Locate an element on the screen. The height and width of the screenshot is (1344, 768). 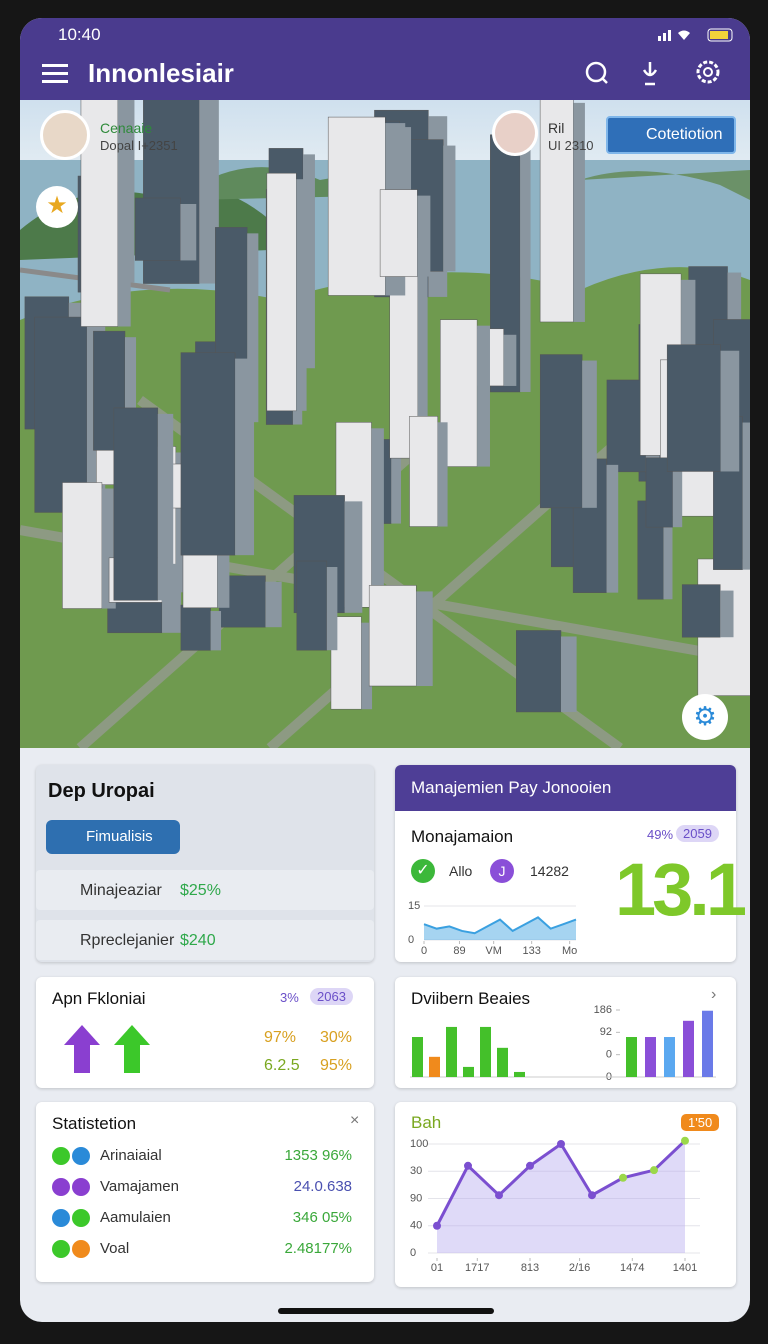
player-info: Dopal I+2351 is located at coordinates (139, 145).